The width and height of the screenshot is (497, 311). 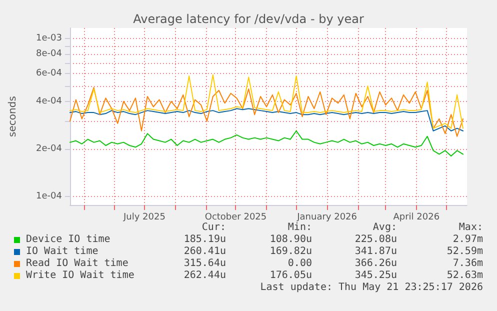 I want to click on text: Max:, so click(x=470, y=228).